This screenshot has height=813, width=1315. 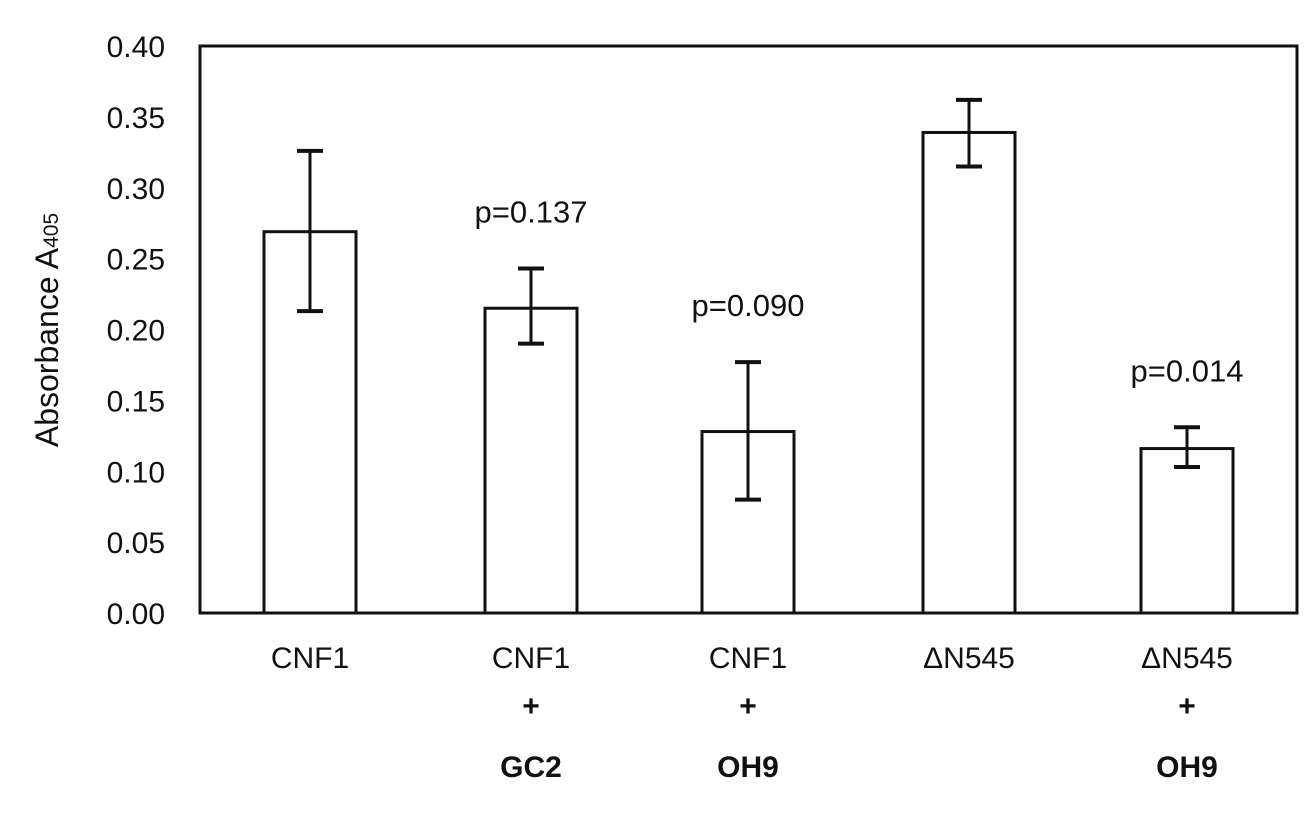 What do you see at coordinates (136, 118) in the screenshot?
I see `y-tick-label: 0.35` at bounding box center [136, 118].